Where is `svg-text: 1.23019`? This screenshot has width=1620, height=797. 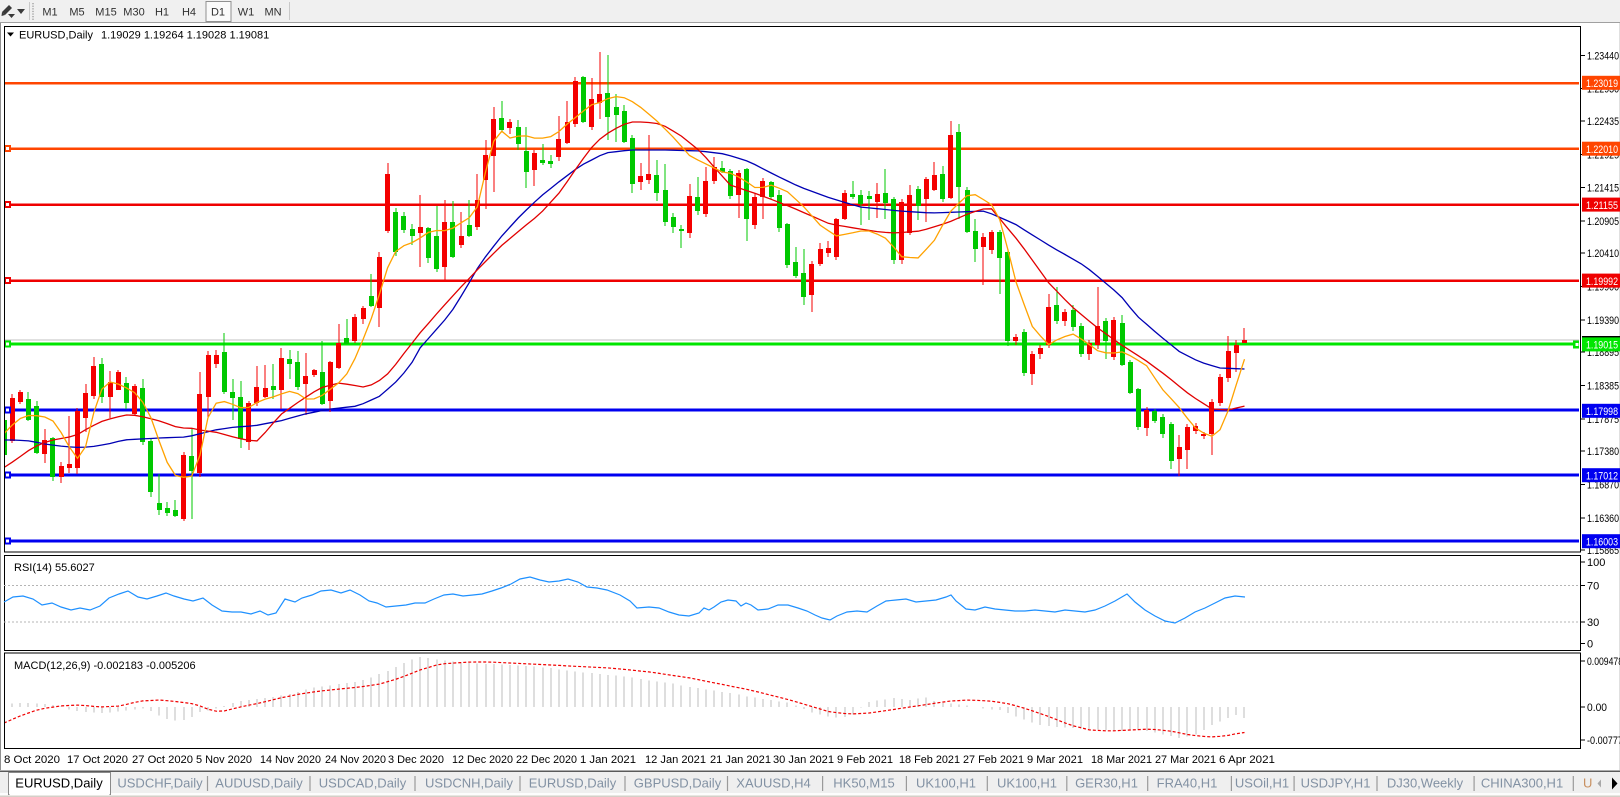
svg-text: 1.23019 is located at coordinates (1602, 84).